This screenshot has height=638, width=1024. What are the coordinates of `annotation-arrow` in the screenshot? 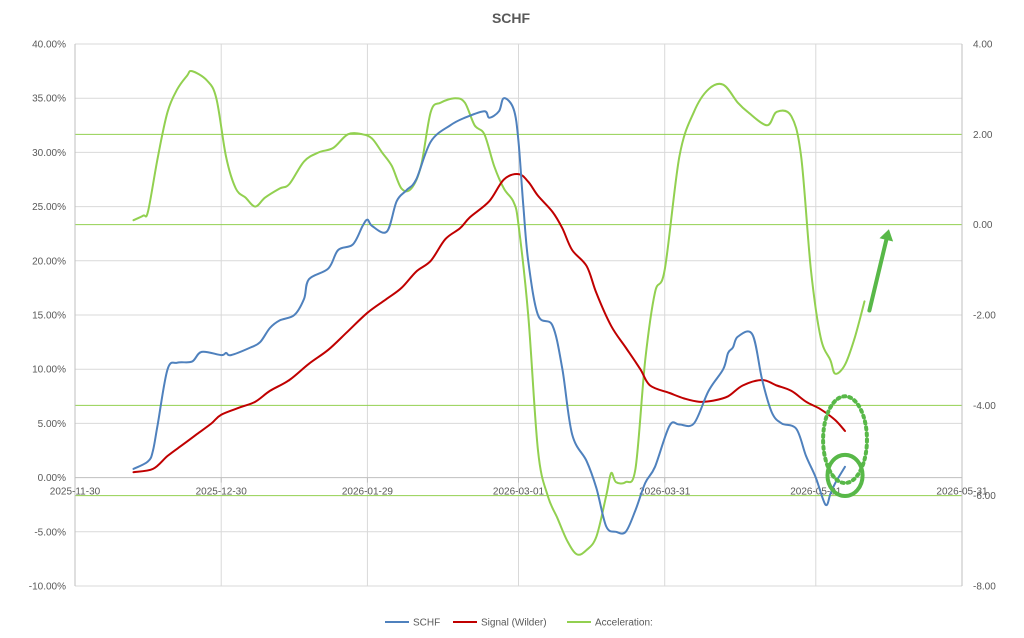 It's located at (878, 275).